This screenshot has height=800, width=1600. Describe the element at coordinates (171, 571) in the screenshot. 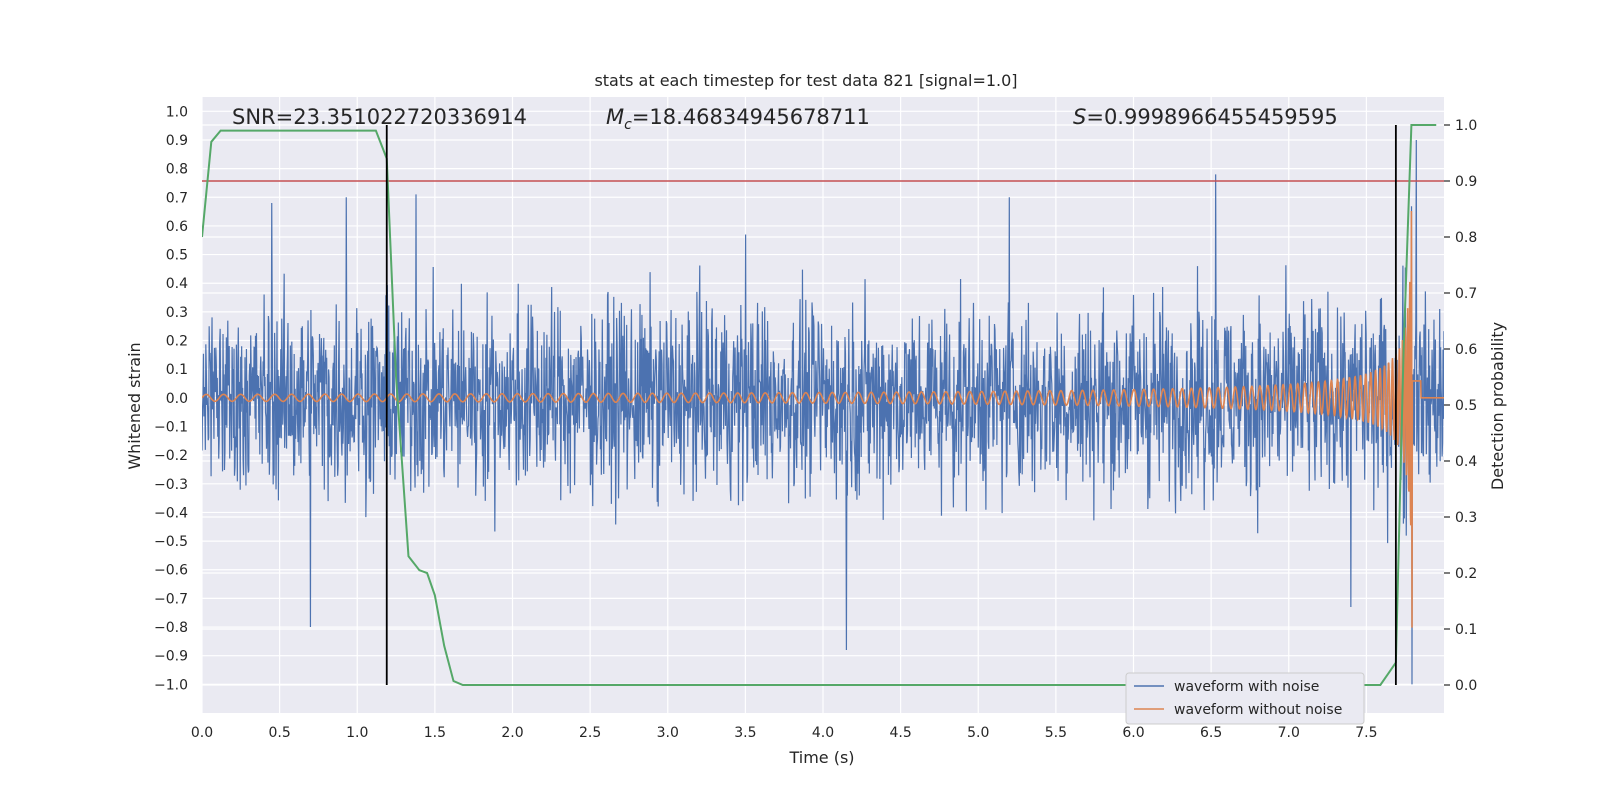

I see `y-tick-label: −0.6` at that location.